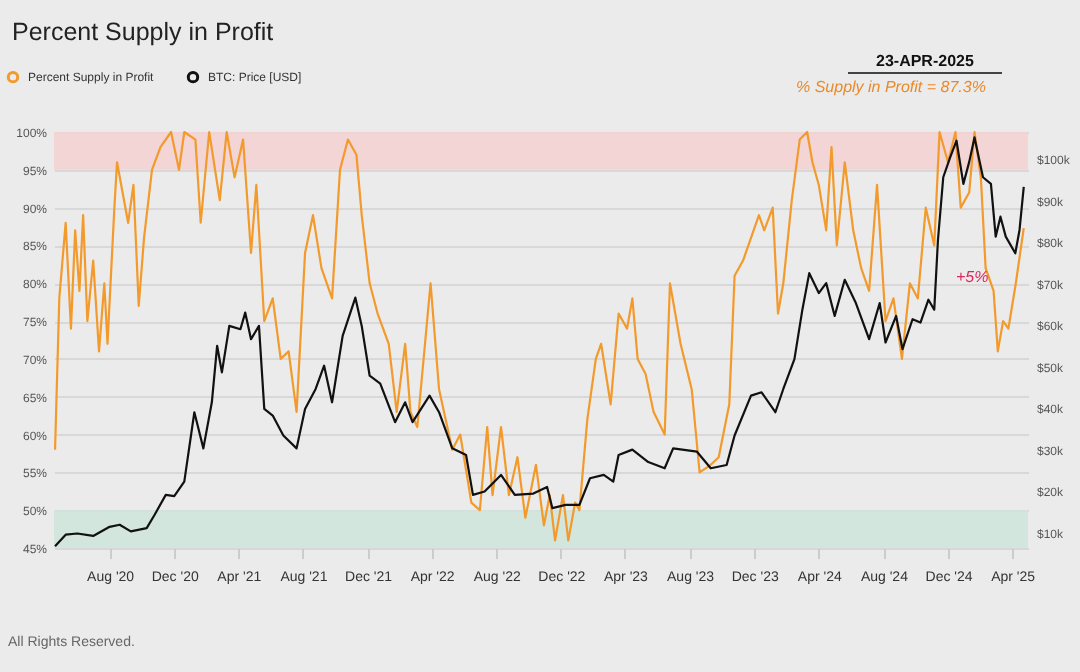  What do you see at coordinates (891, 87) in the screenshot?
I see `text: % Supply in Profit = 87.3%` at bounding box center [891, 87].